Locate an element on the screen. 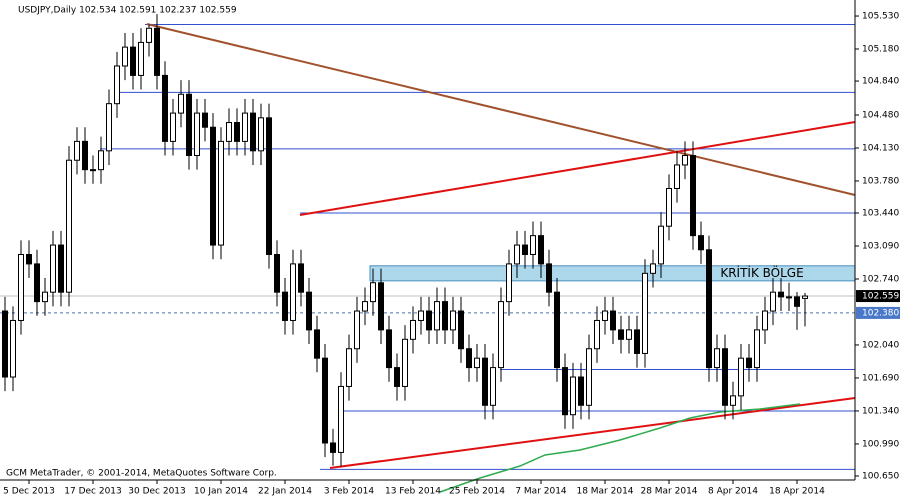  y-tick-label: 100.650 is located at coordinates (880, 476).